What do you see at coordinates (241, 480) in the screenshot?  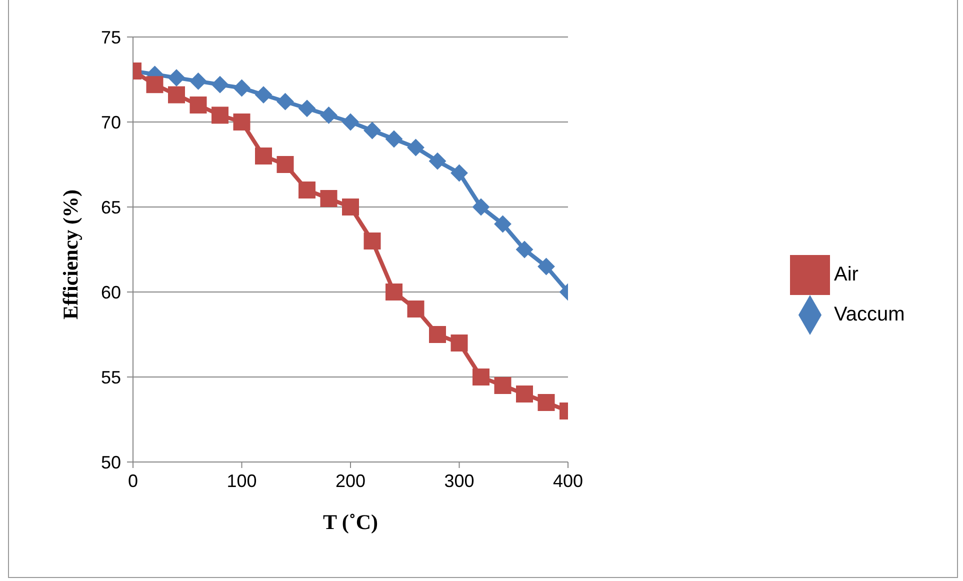 I see `x-tick-label: 100` at bounding box center [241, 480].